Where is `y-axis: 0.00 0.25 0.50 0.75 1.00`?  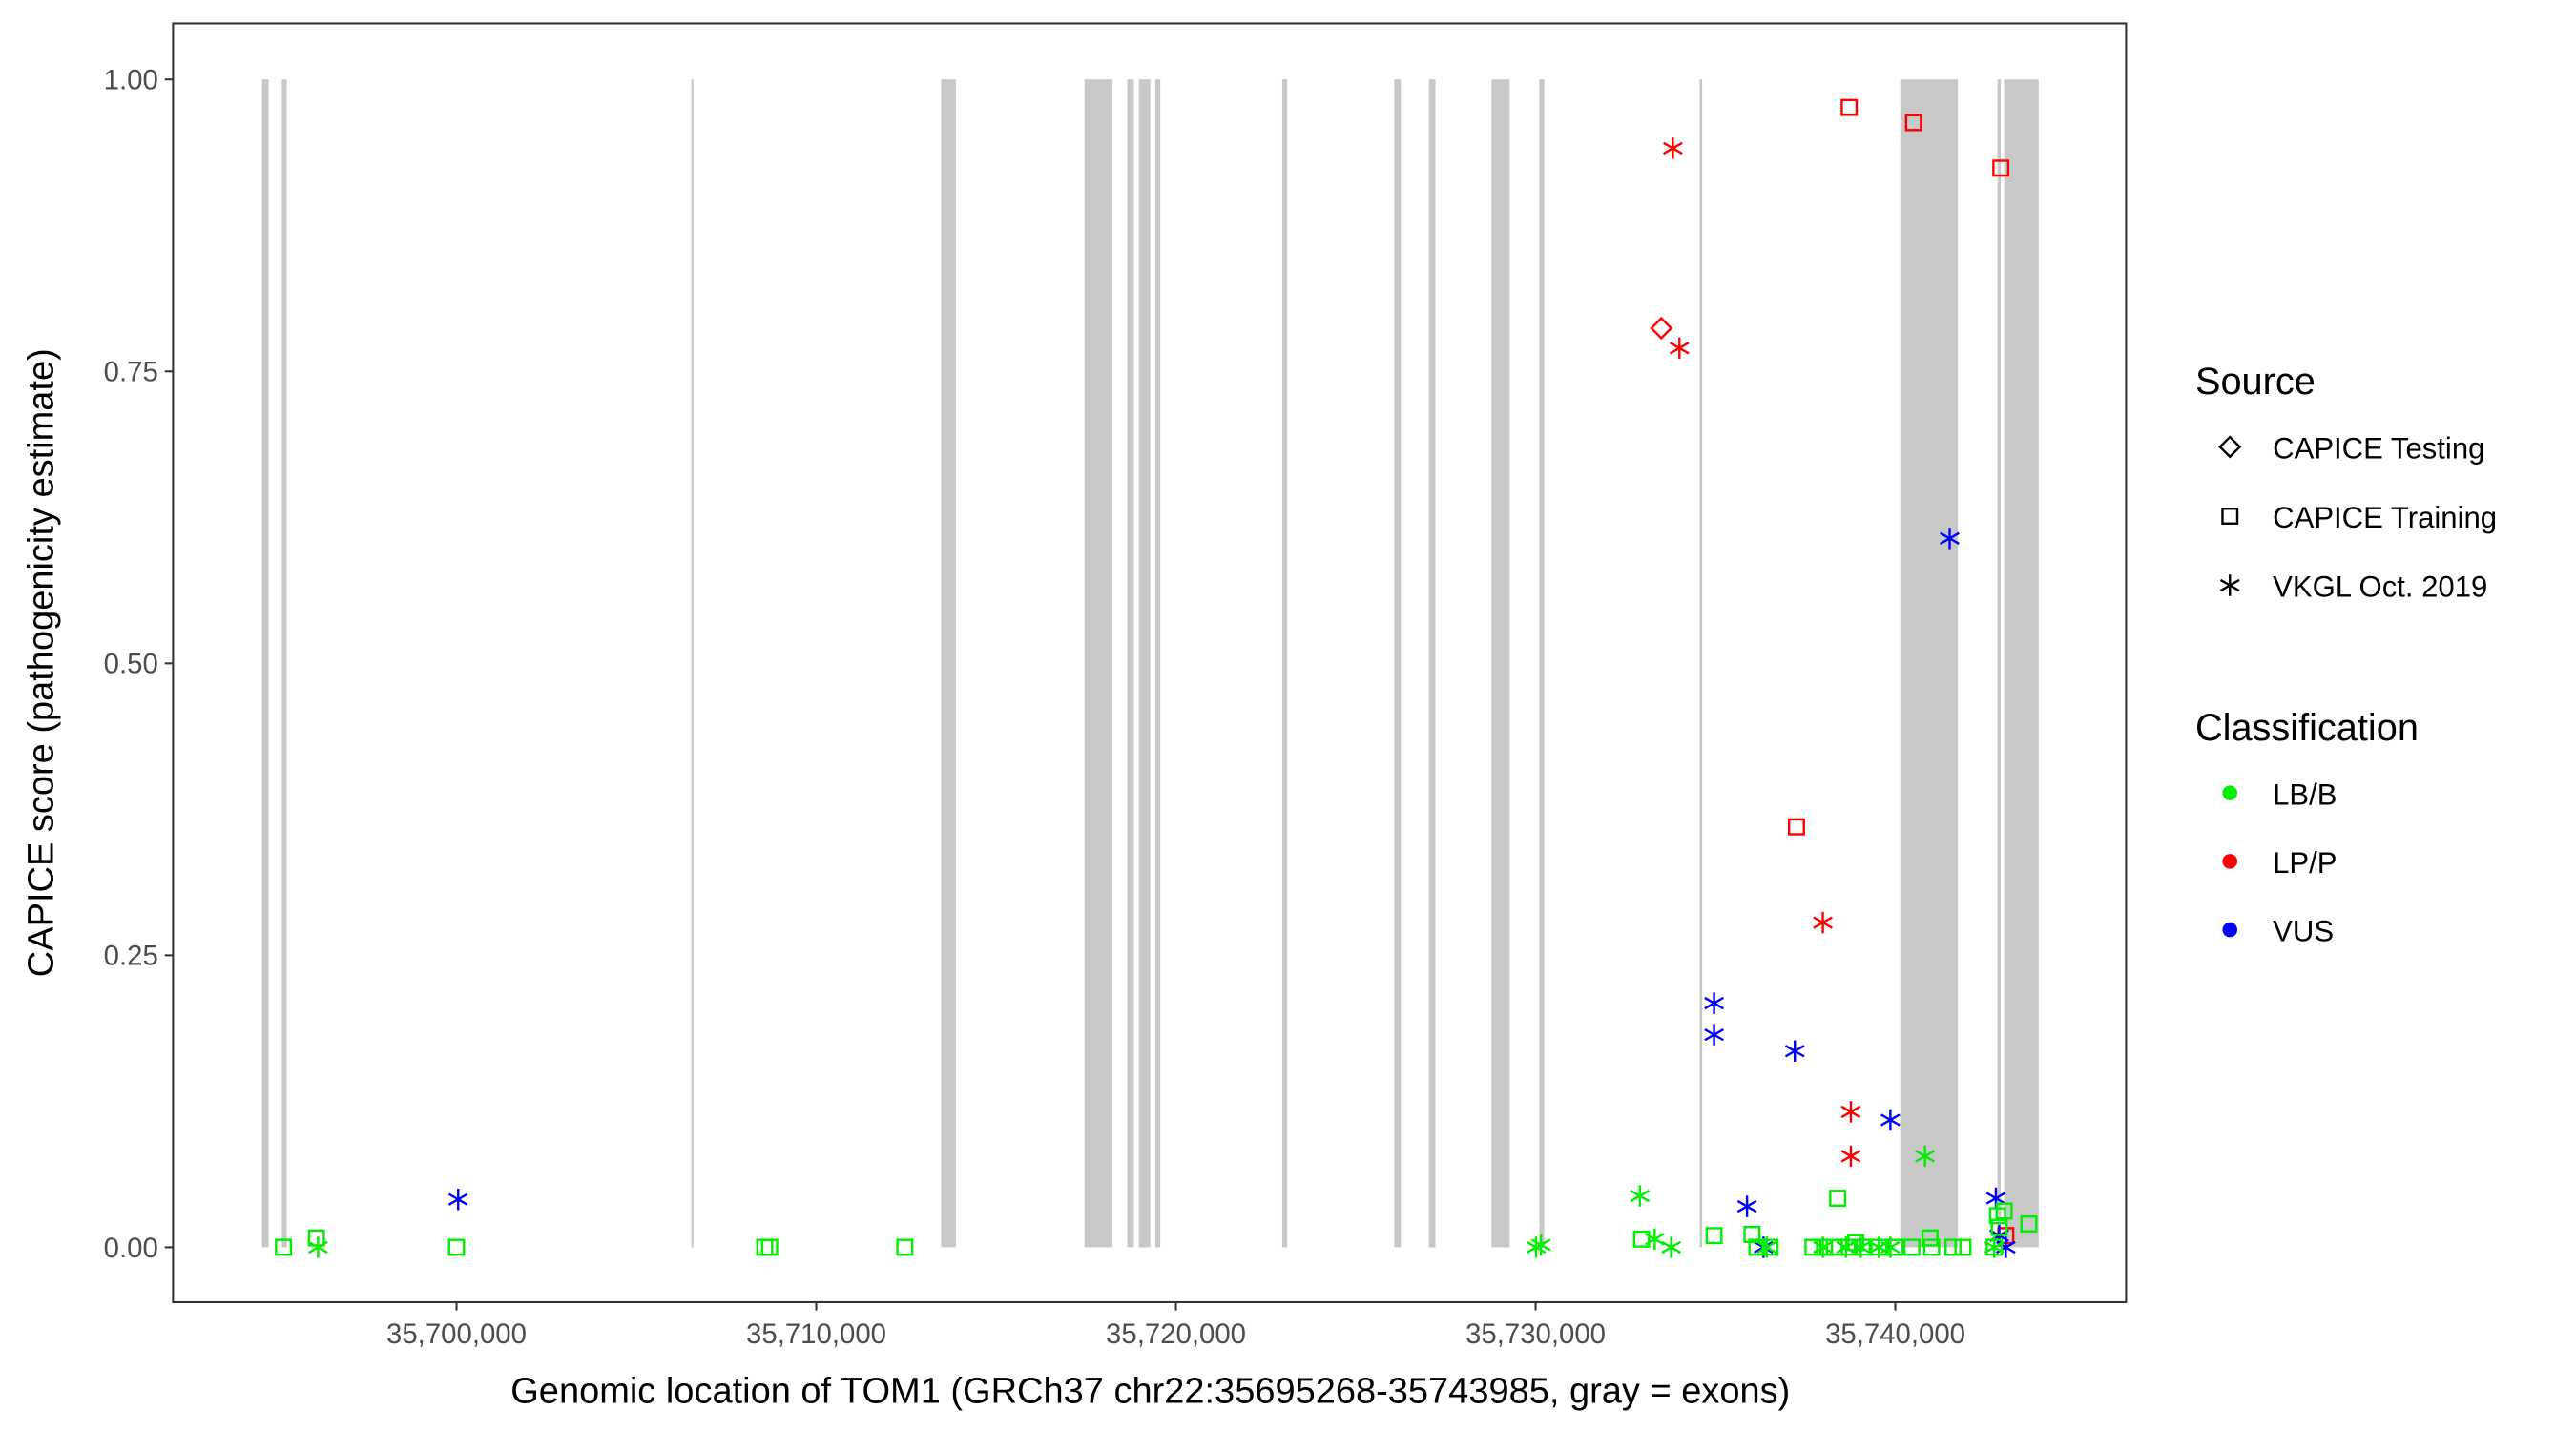 y-axis: 0.00 0.25 0.50 0.75 1.00 is located at coordinates (139, 664).